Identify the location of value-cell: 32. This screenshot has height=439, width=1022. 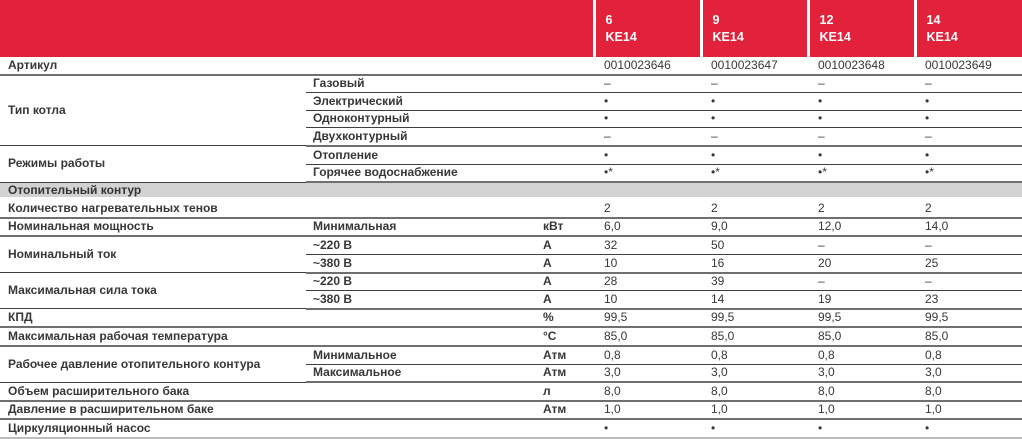
(647, 245).